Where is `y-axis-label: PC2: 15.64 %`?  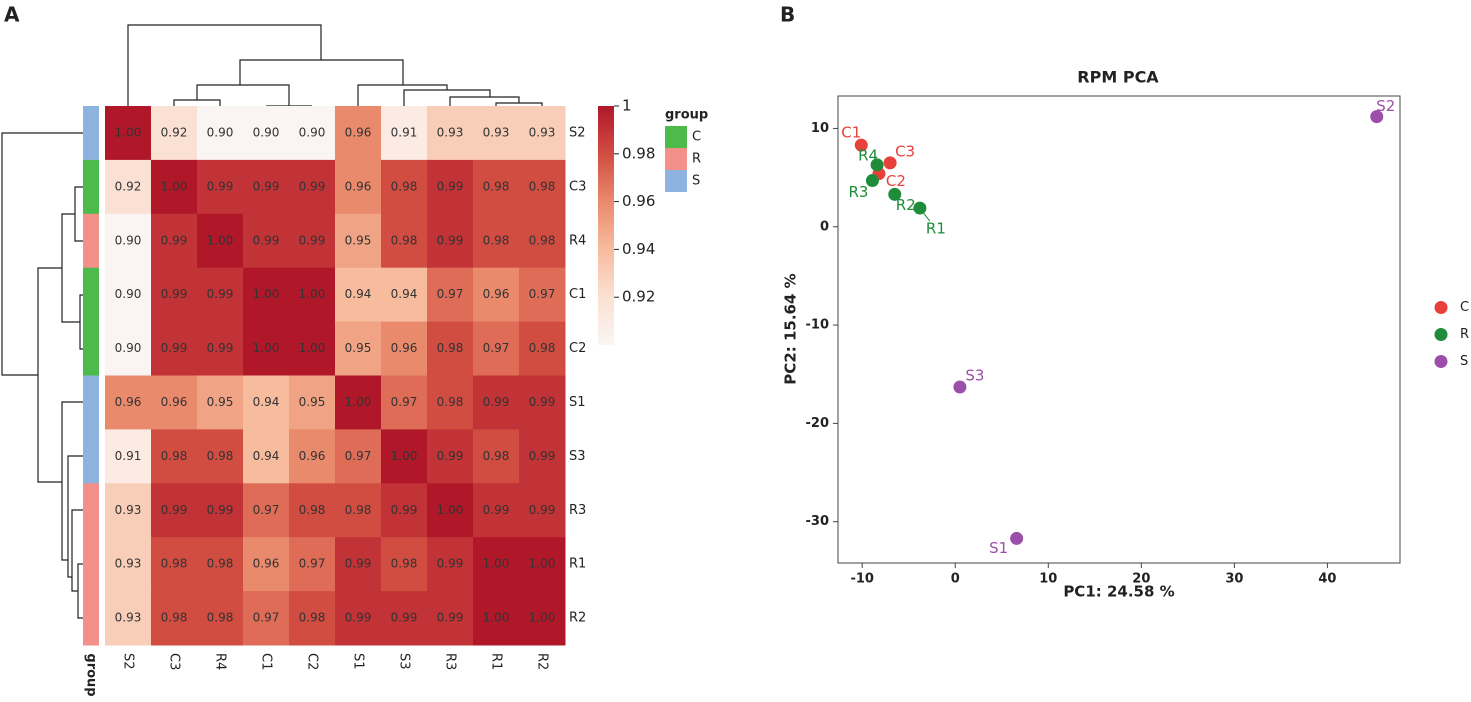
y-axis-label: PC2: 15.64 % is located at coordinates (791, 328).